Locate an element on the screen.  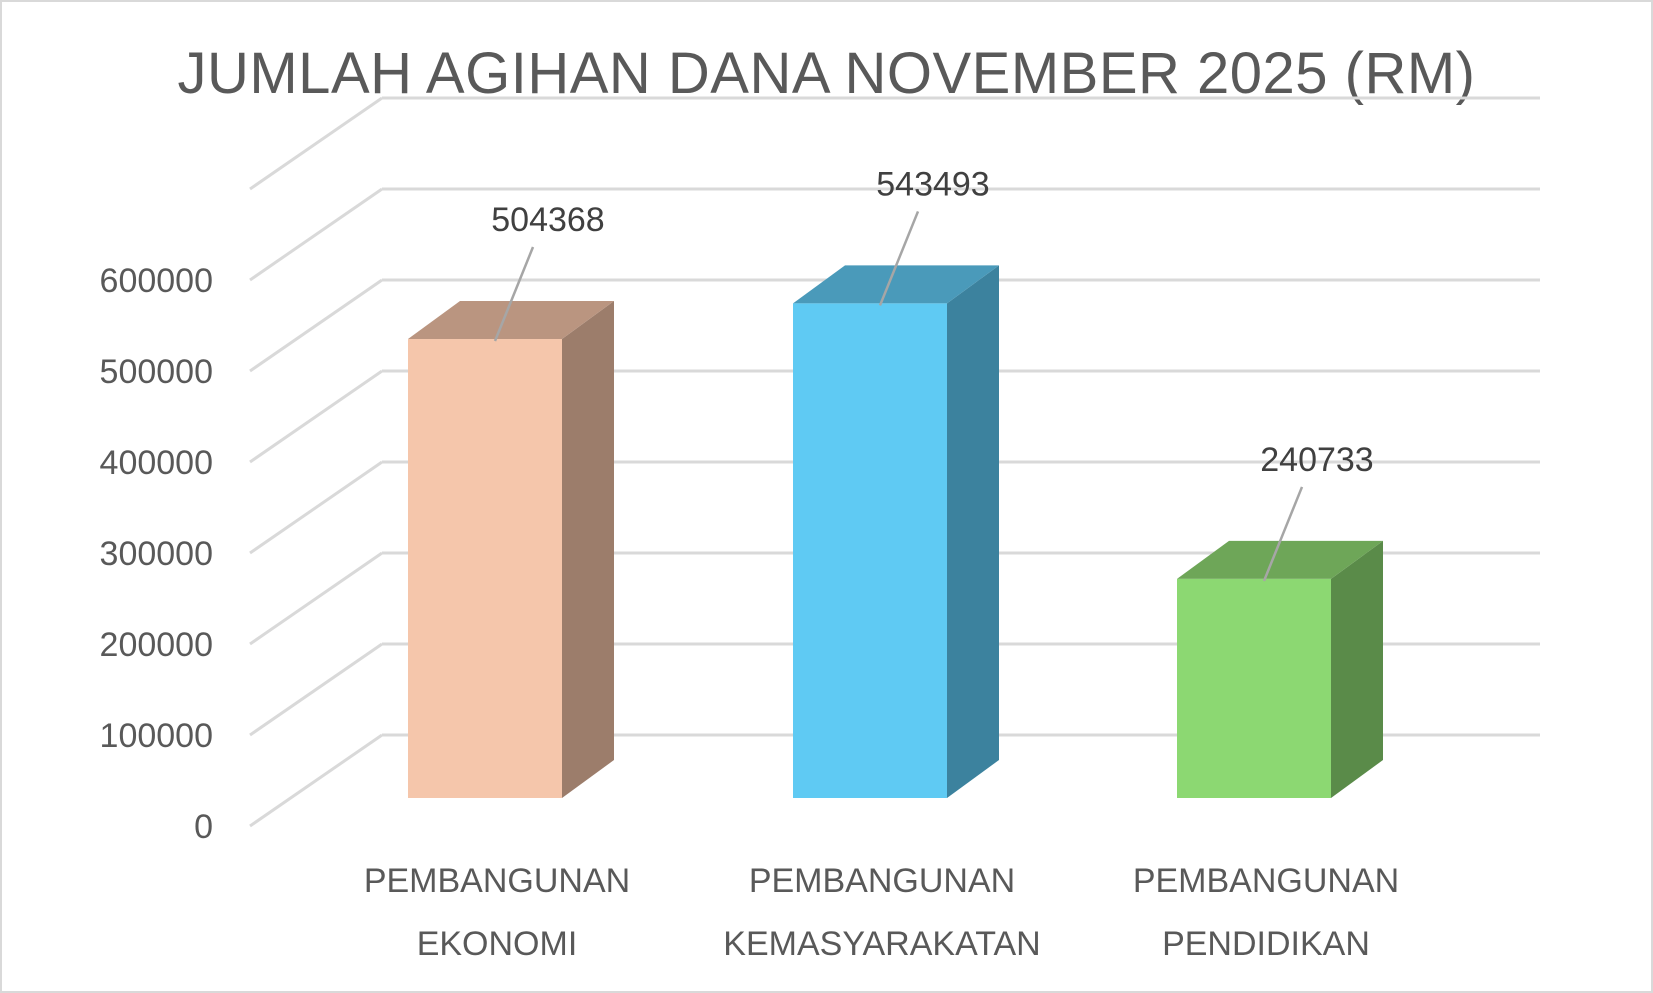
data-label: 504368 is located at coordinates (547, 220).